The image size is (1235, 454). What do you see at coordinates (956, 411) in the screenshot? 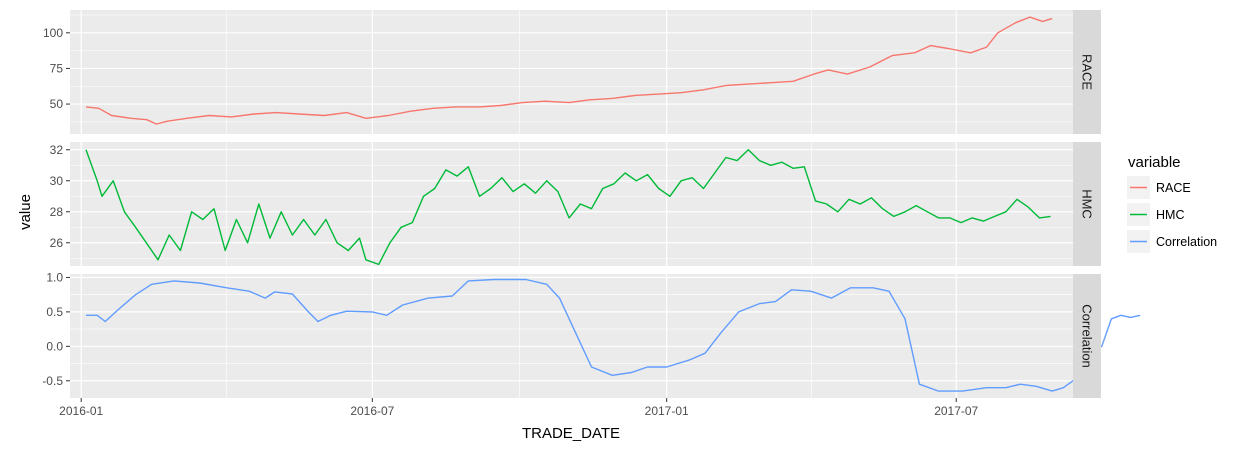
I see `x-tick-label: 2017-07` at bounding box center [956, 411].